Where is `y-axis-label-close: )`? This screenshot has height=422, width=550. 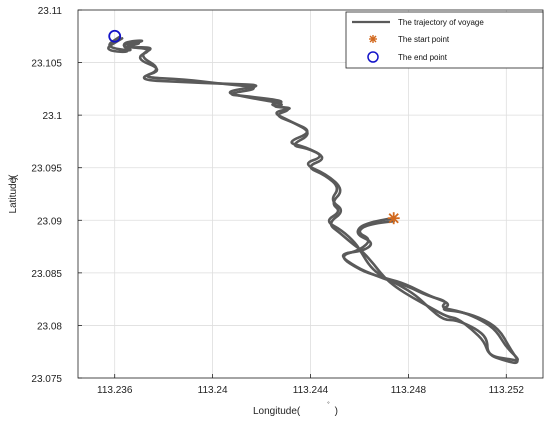
y-axis-label-close: ) is located at coordinates (13, 178).